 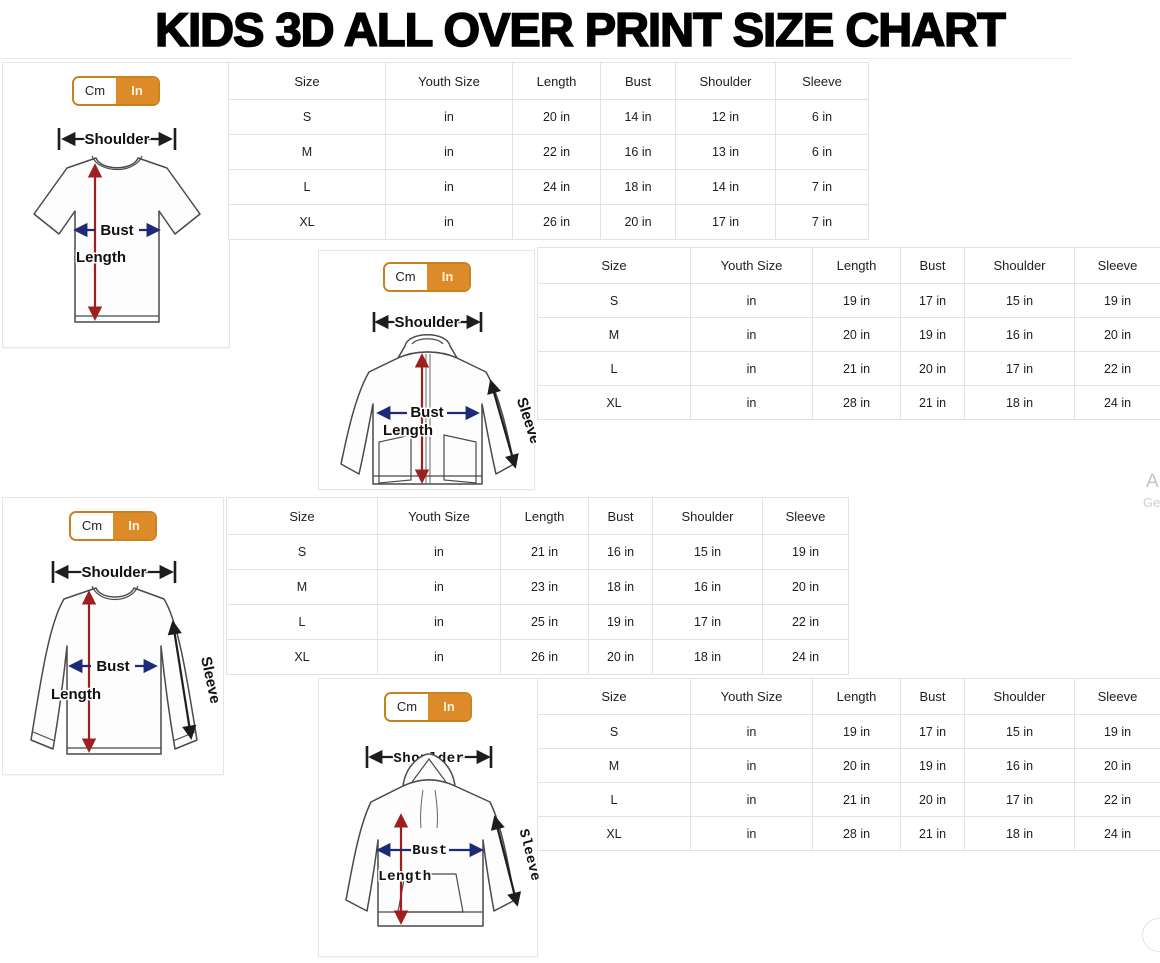 What do you see at coordinates (638, 152) in the screenshot?
I see `size-cell: 16 in` at bounding box center [638, 152].